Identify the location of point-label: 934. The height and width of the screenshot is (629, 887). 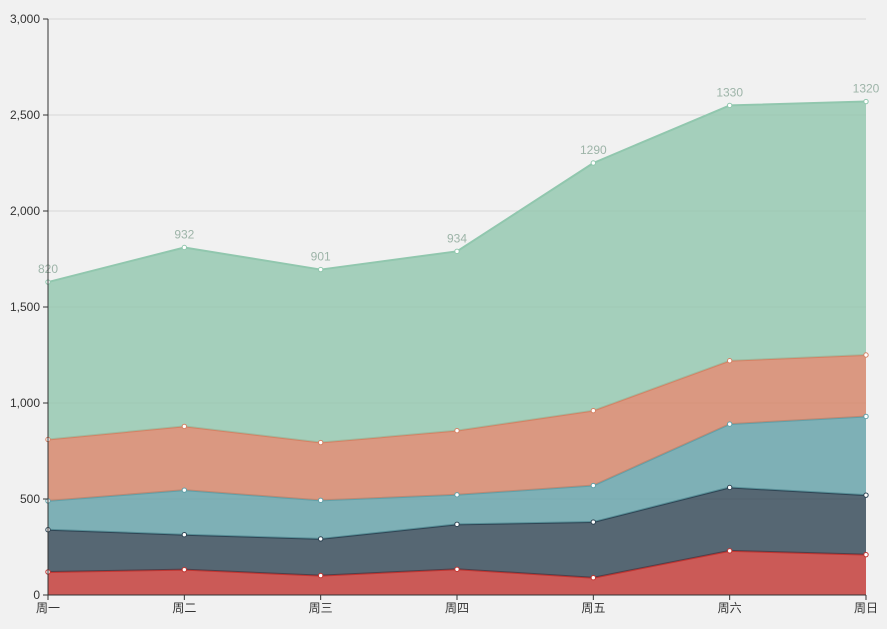
(457, 238).